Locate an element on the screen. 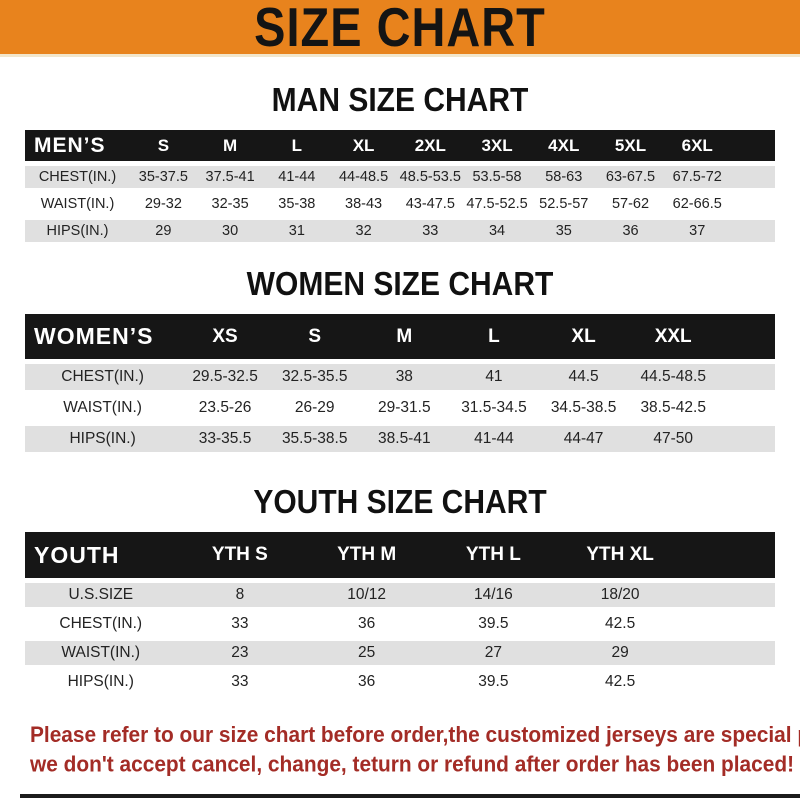  size-value-cell: 34.5-38.5 is located at coordinates (583, 408).